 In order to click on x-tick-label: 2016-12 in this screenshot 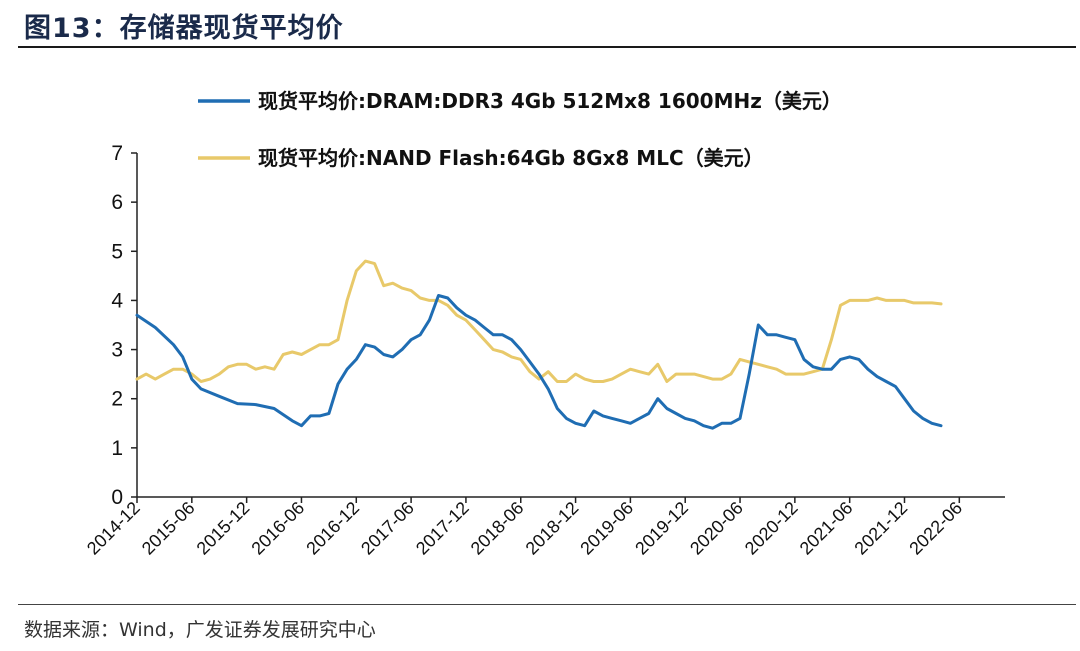, I will do `click(332, 528)`.